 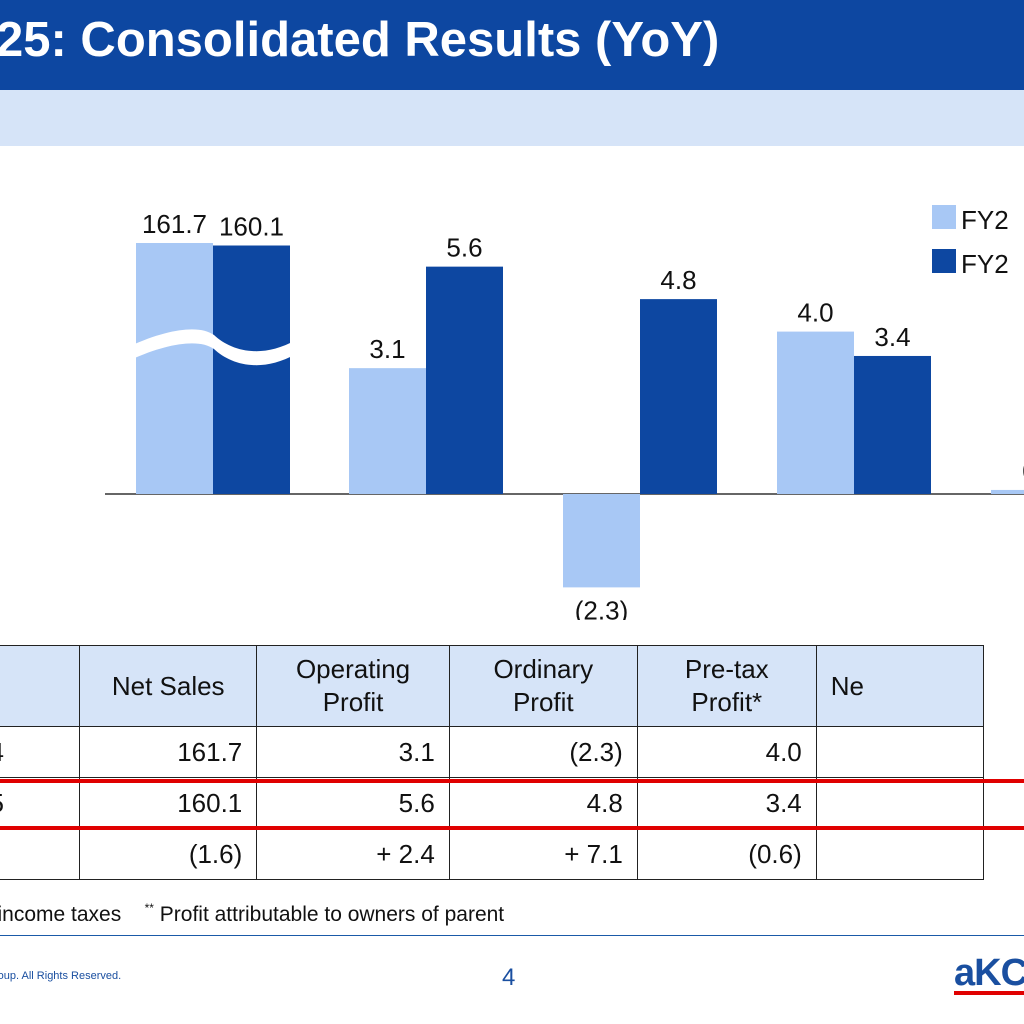 I want to click on table-header-net-sales: Net Sales, so click(x=168, y=686).